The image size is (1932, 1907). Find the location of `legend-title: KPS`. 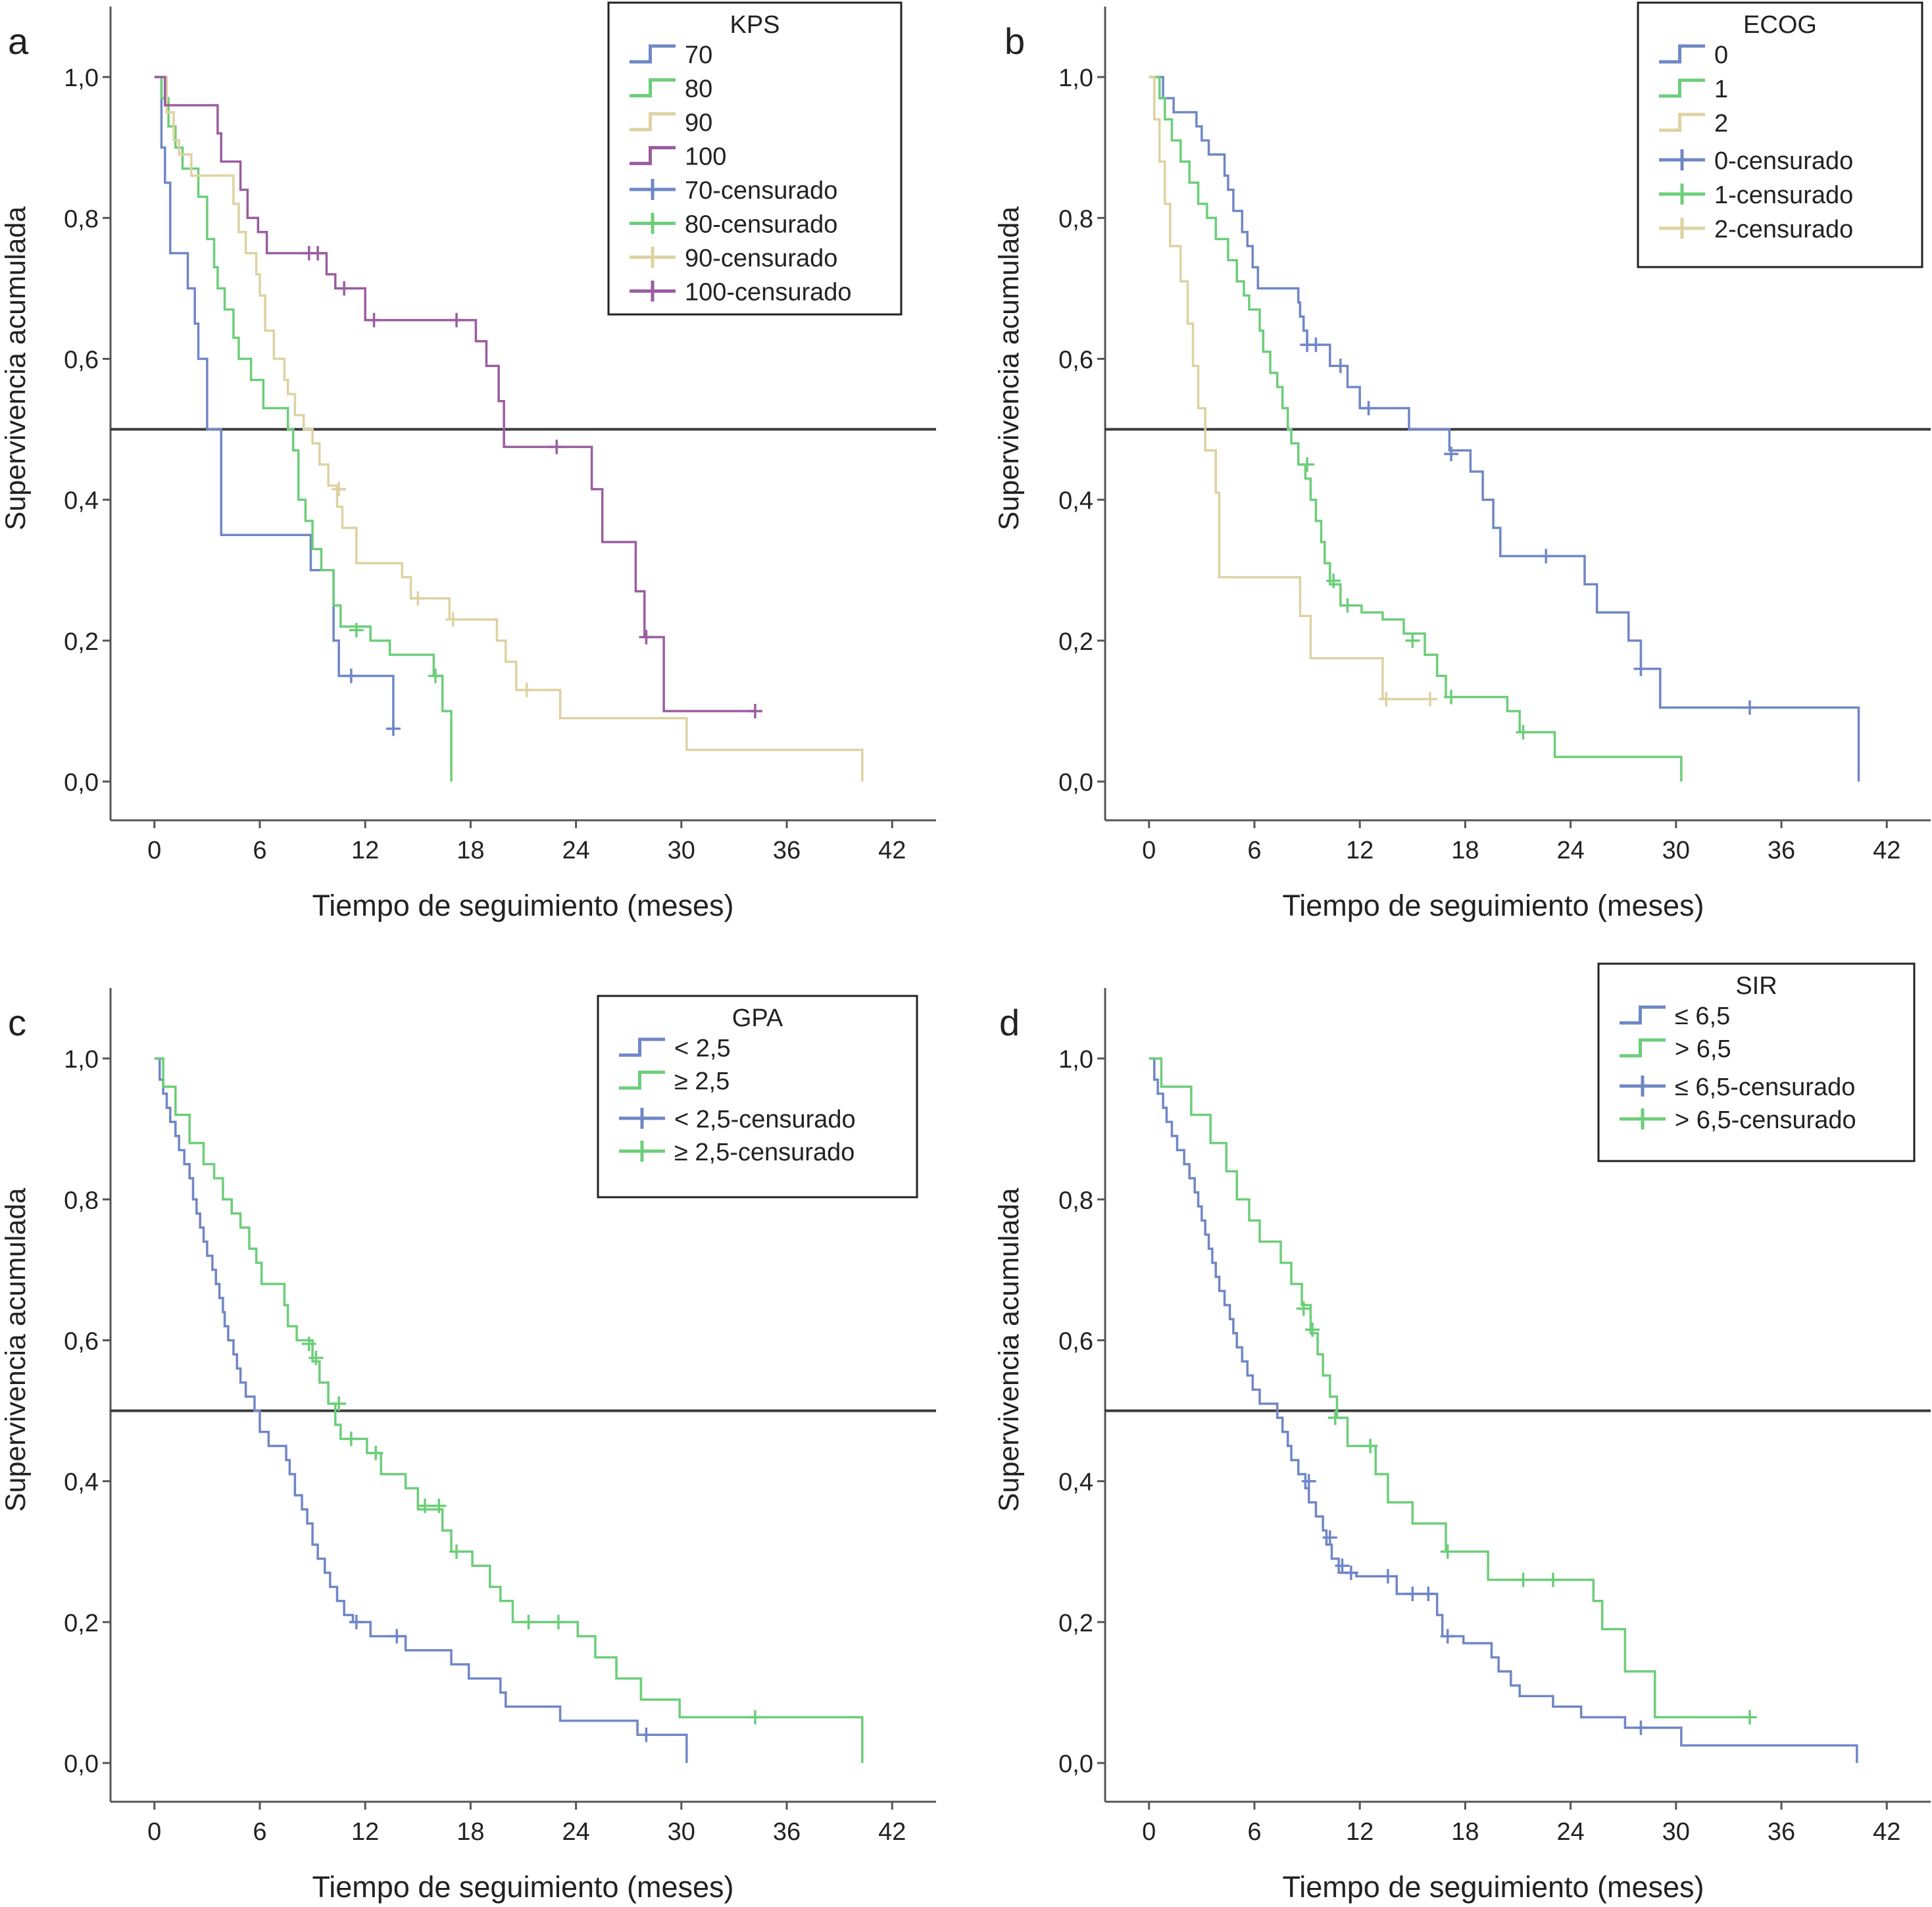

legend-title: KPS is located at coordinates (755, 25).